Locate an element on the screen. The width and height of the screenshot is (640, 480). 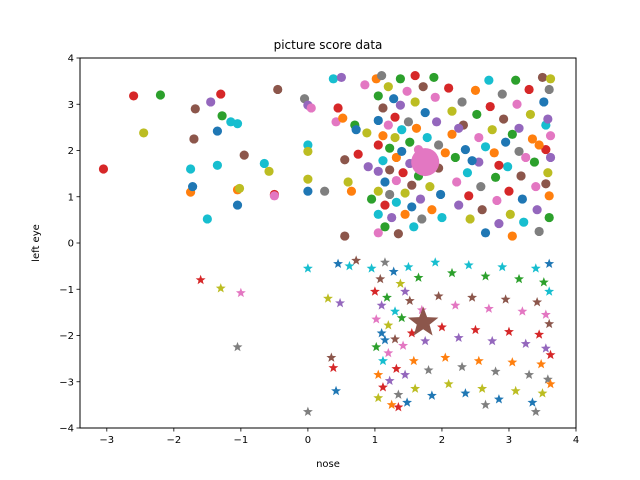
x-tick-label: −1 is located at coordinates (240, 440).